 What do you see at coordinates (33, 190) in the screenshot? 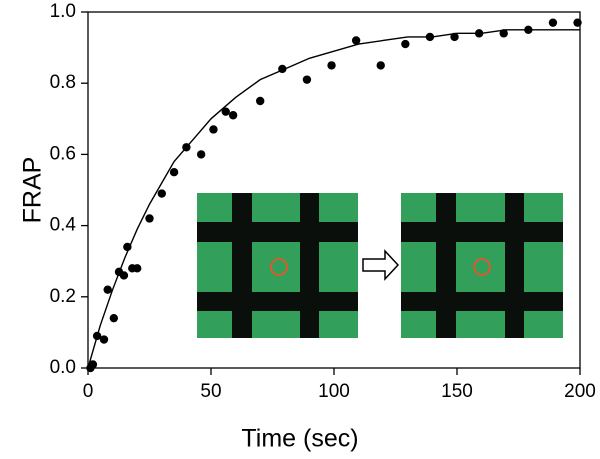
I see `y-axis-label: FRAP` at bounding box center [33, 190].